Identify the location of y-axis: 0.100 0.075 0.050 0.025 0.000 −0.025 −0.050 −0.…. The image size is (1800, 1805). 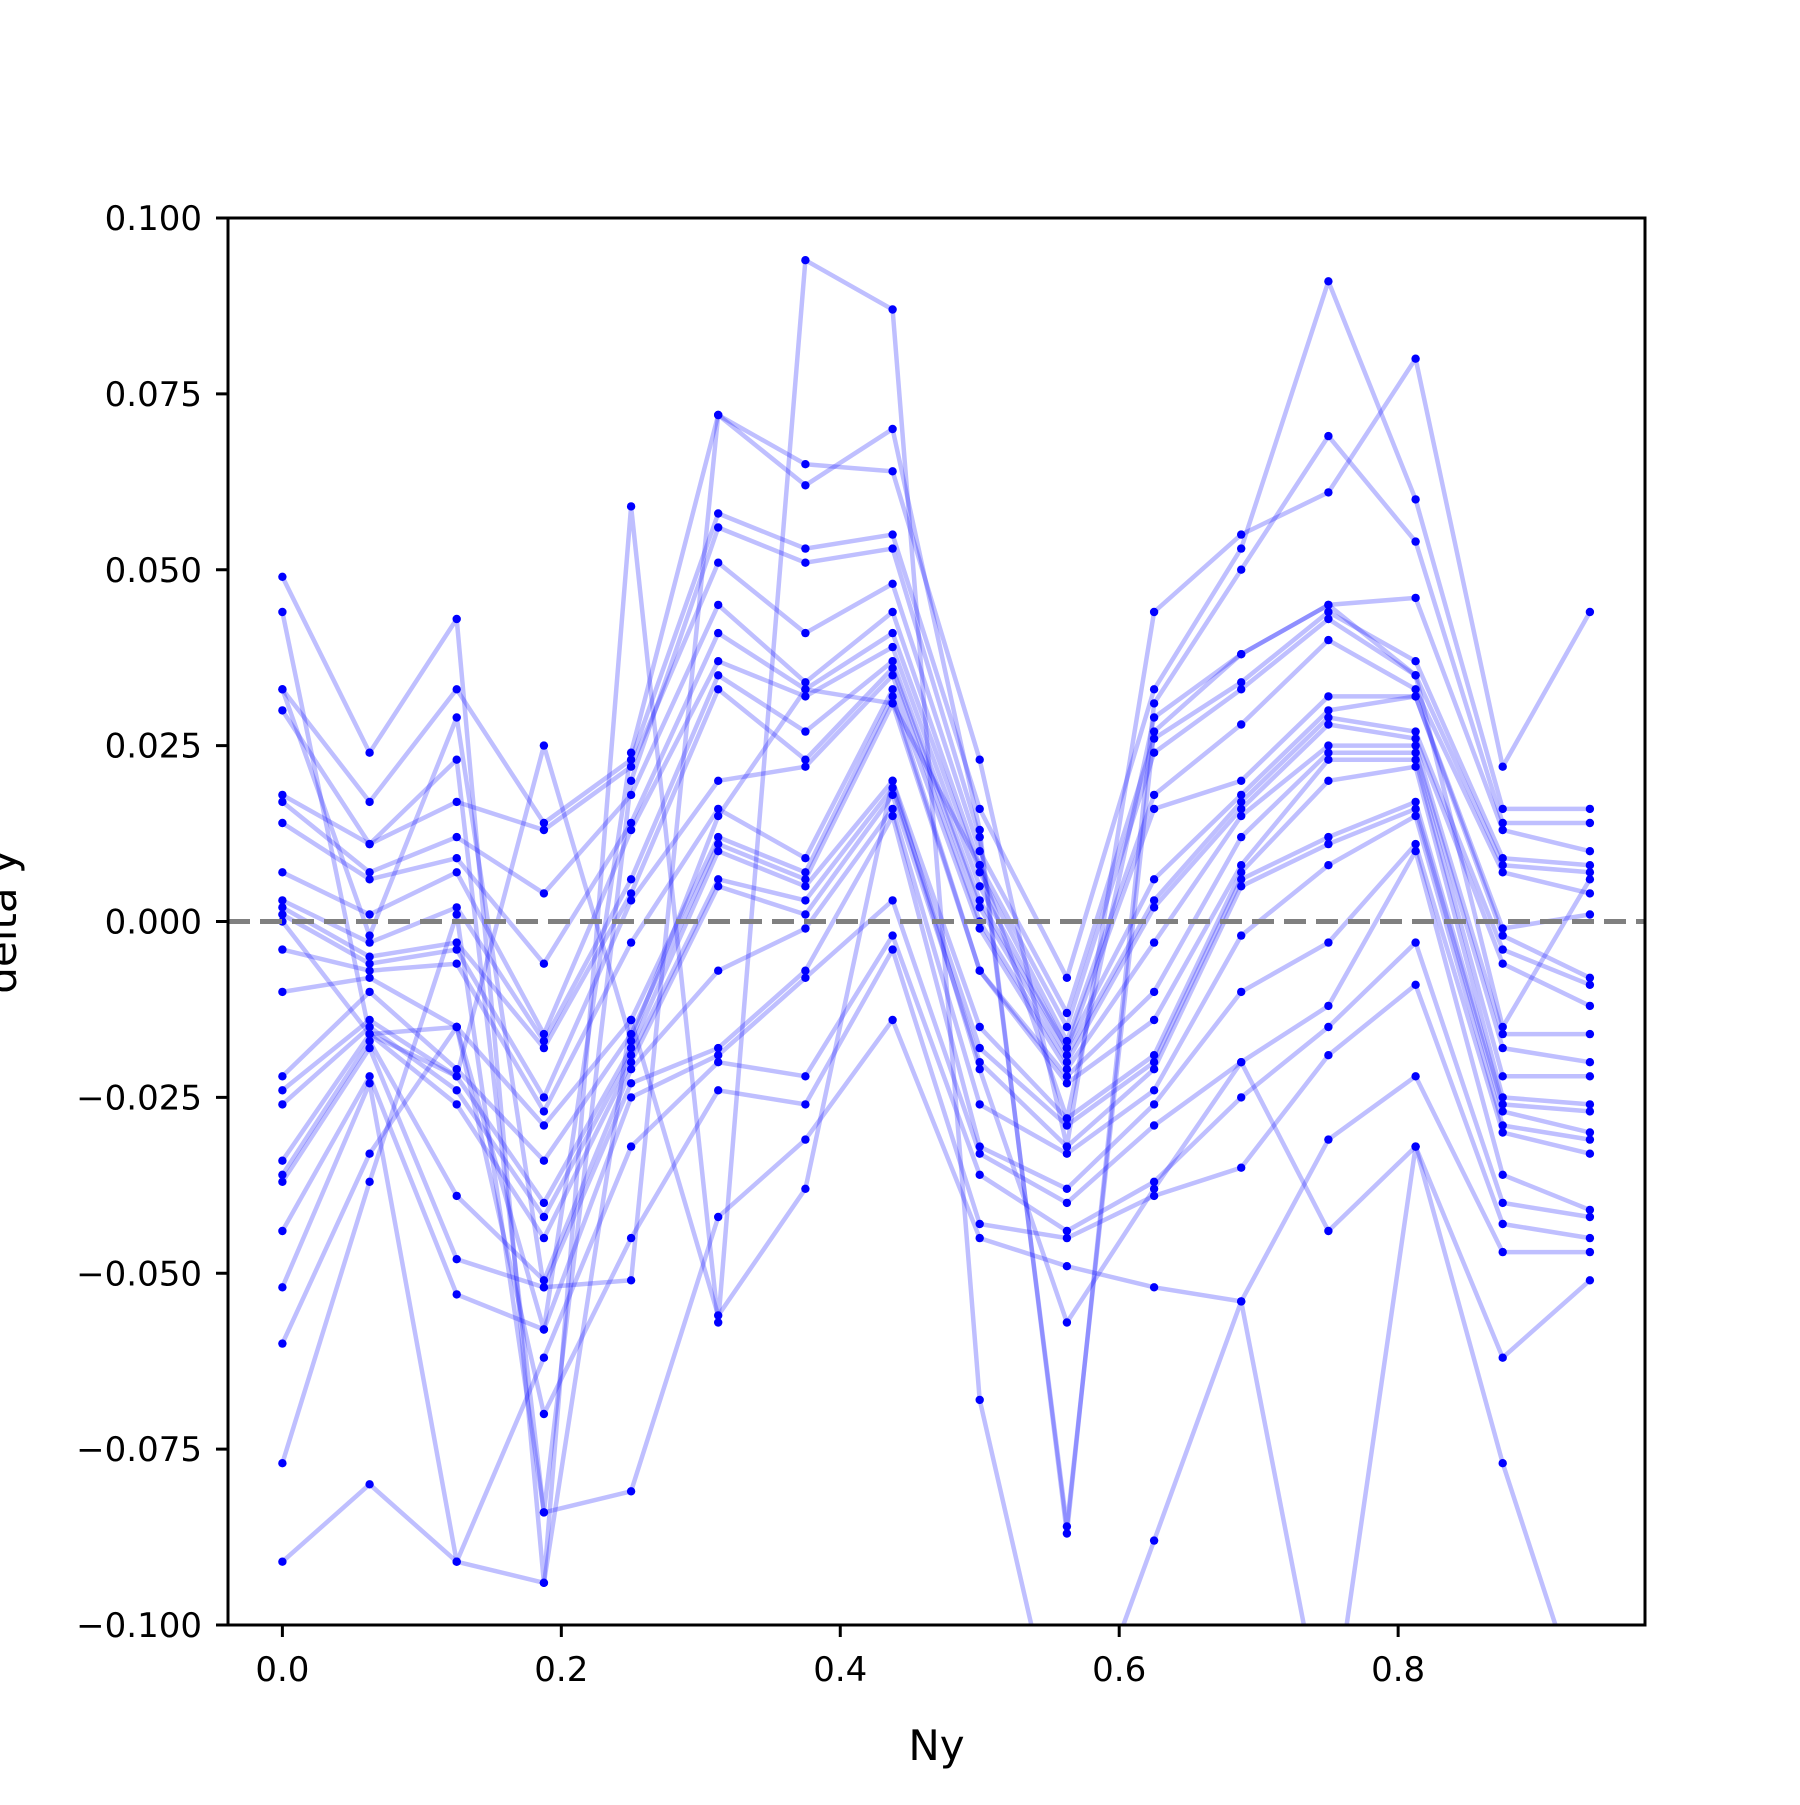
(152, 922).